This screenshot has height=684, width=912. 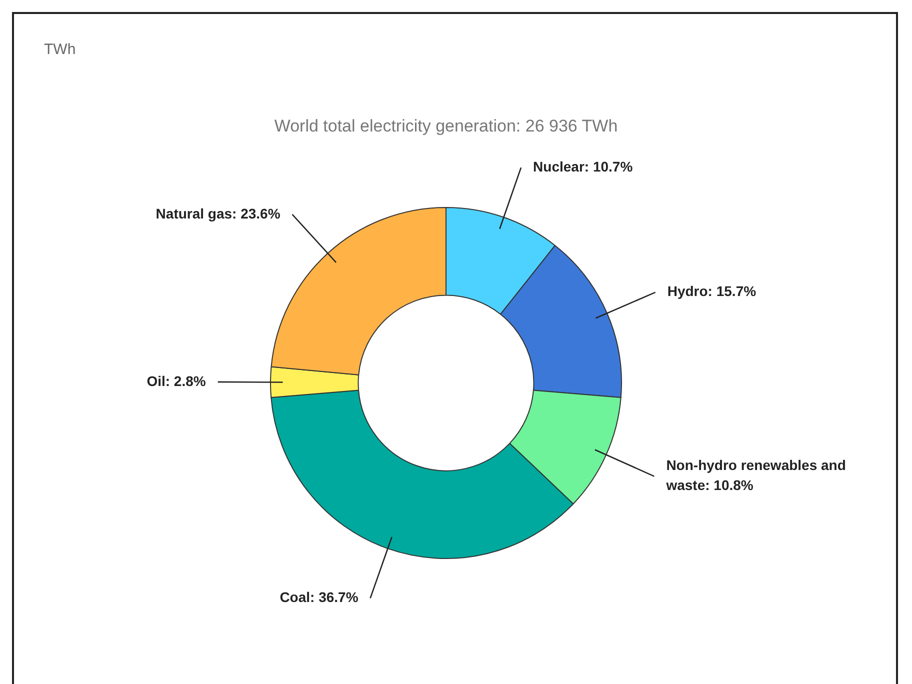 I want to click on slice-label: Hydro: 15.7%, so click(x=712, y=291).